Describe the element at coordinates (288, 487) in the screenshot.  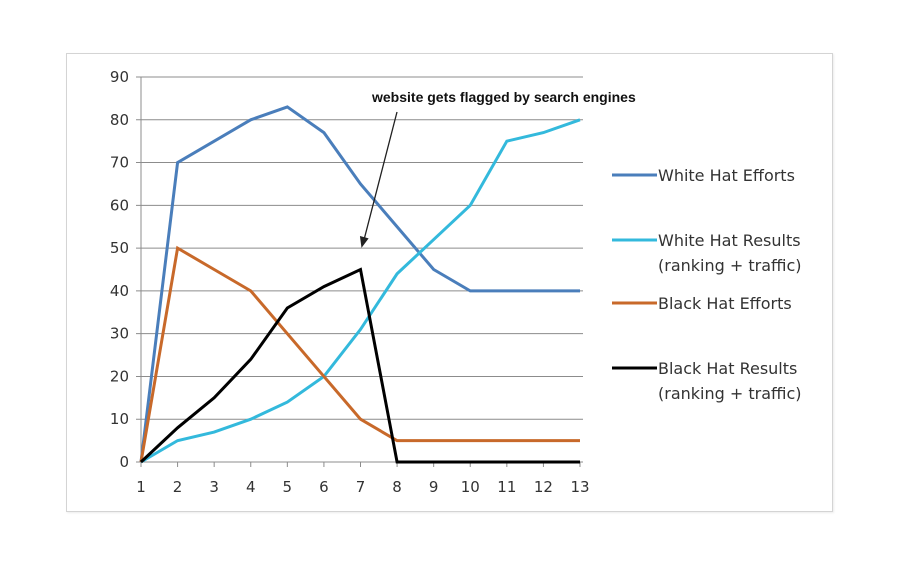
I see `x-tick-label-5: 5` at that location.